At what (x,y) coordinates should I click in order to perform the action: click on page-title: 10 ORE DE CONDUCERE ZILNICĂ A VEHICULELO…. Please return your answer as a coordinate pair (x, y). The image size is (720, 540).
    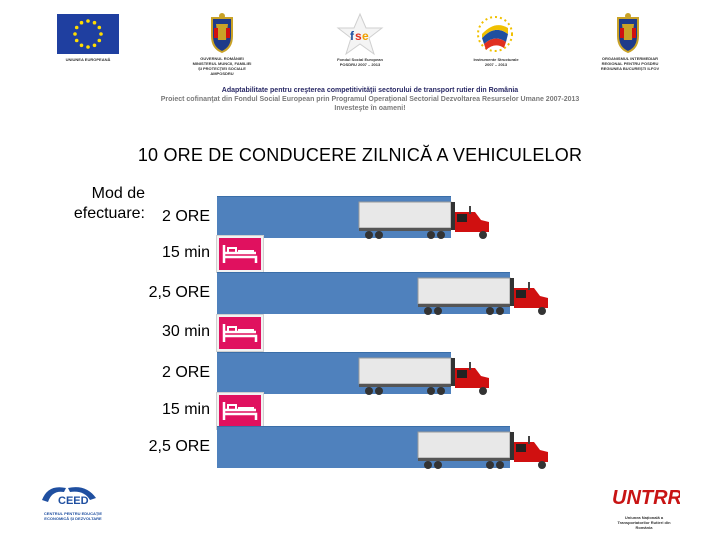
    Looking at the image, I should click on (360, 155).